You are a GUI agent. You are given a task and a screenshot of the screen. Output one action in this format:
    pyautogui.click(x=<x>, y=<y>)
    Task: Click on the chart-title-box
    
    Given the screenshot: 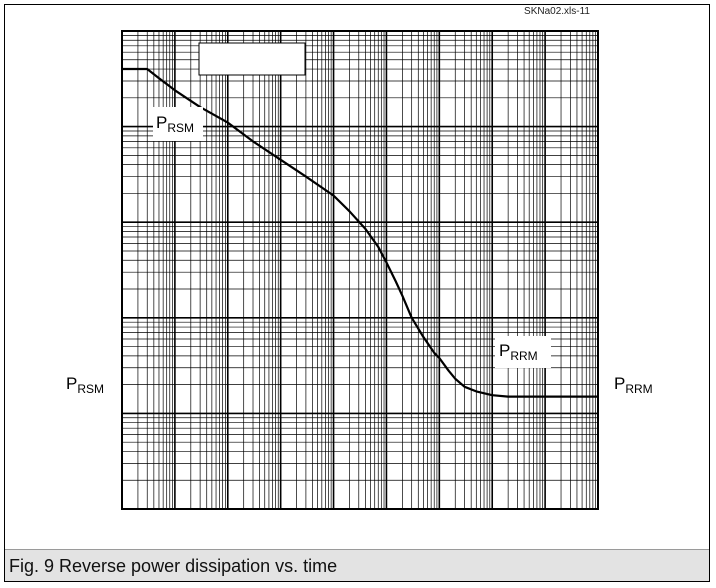 What is the action you would take?
    pyautogui.click(x=252, y=59)
    